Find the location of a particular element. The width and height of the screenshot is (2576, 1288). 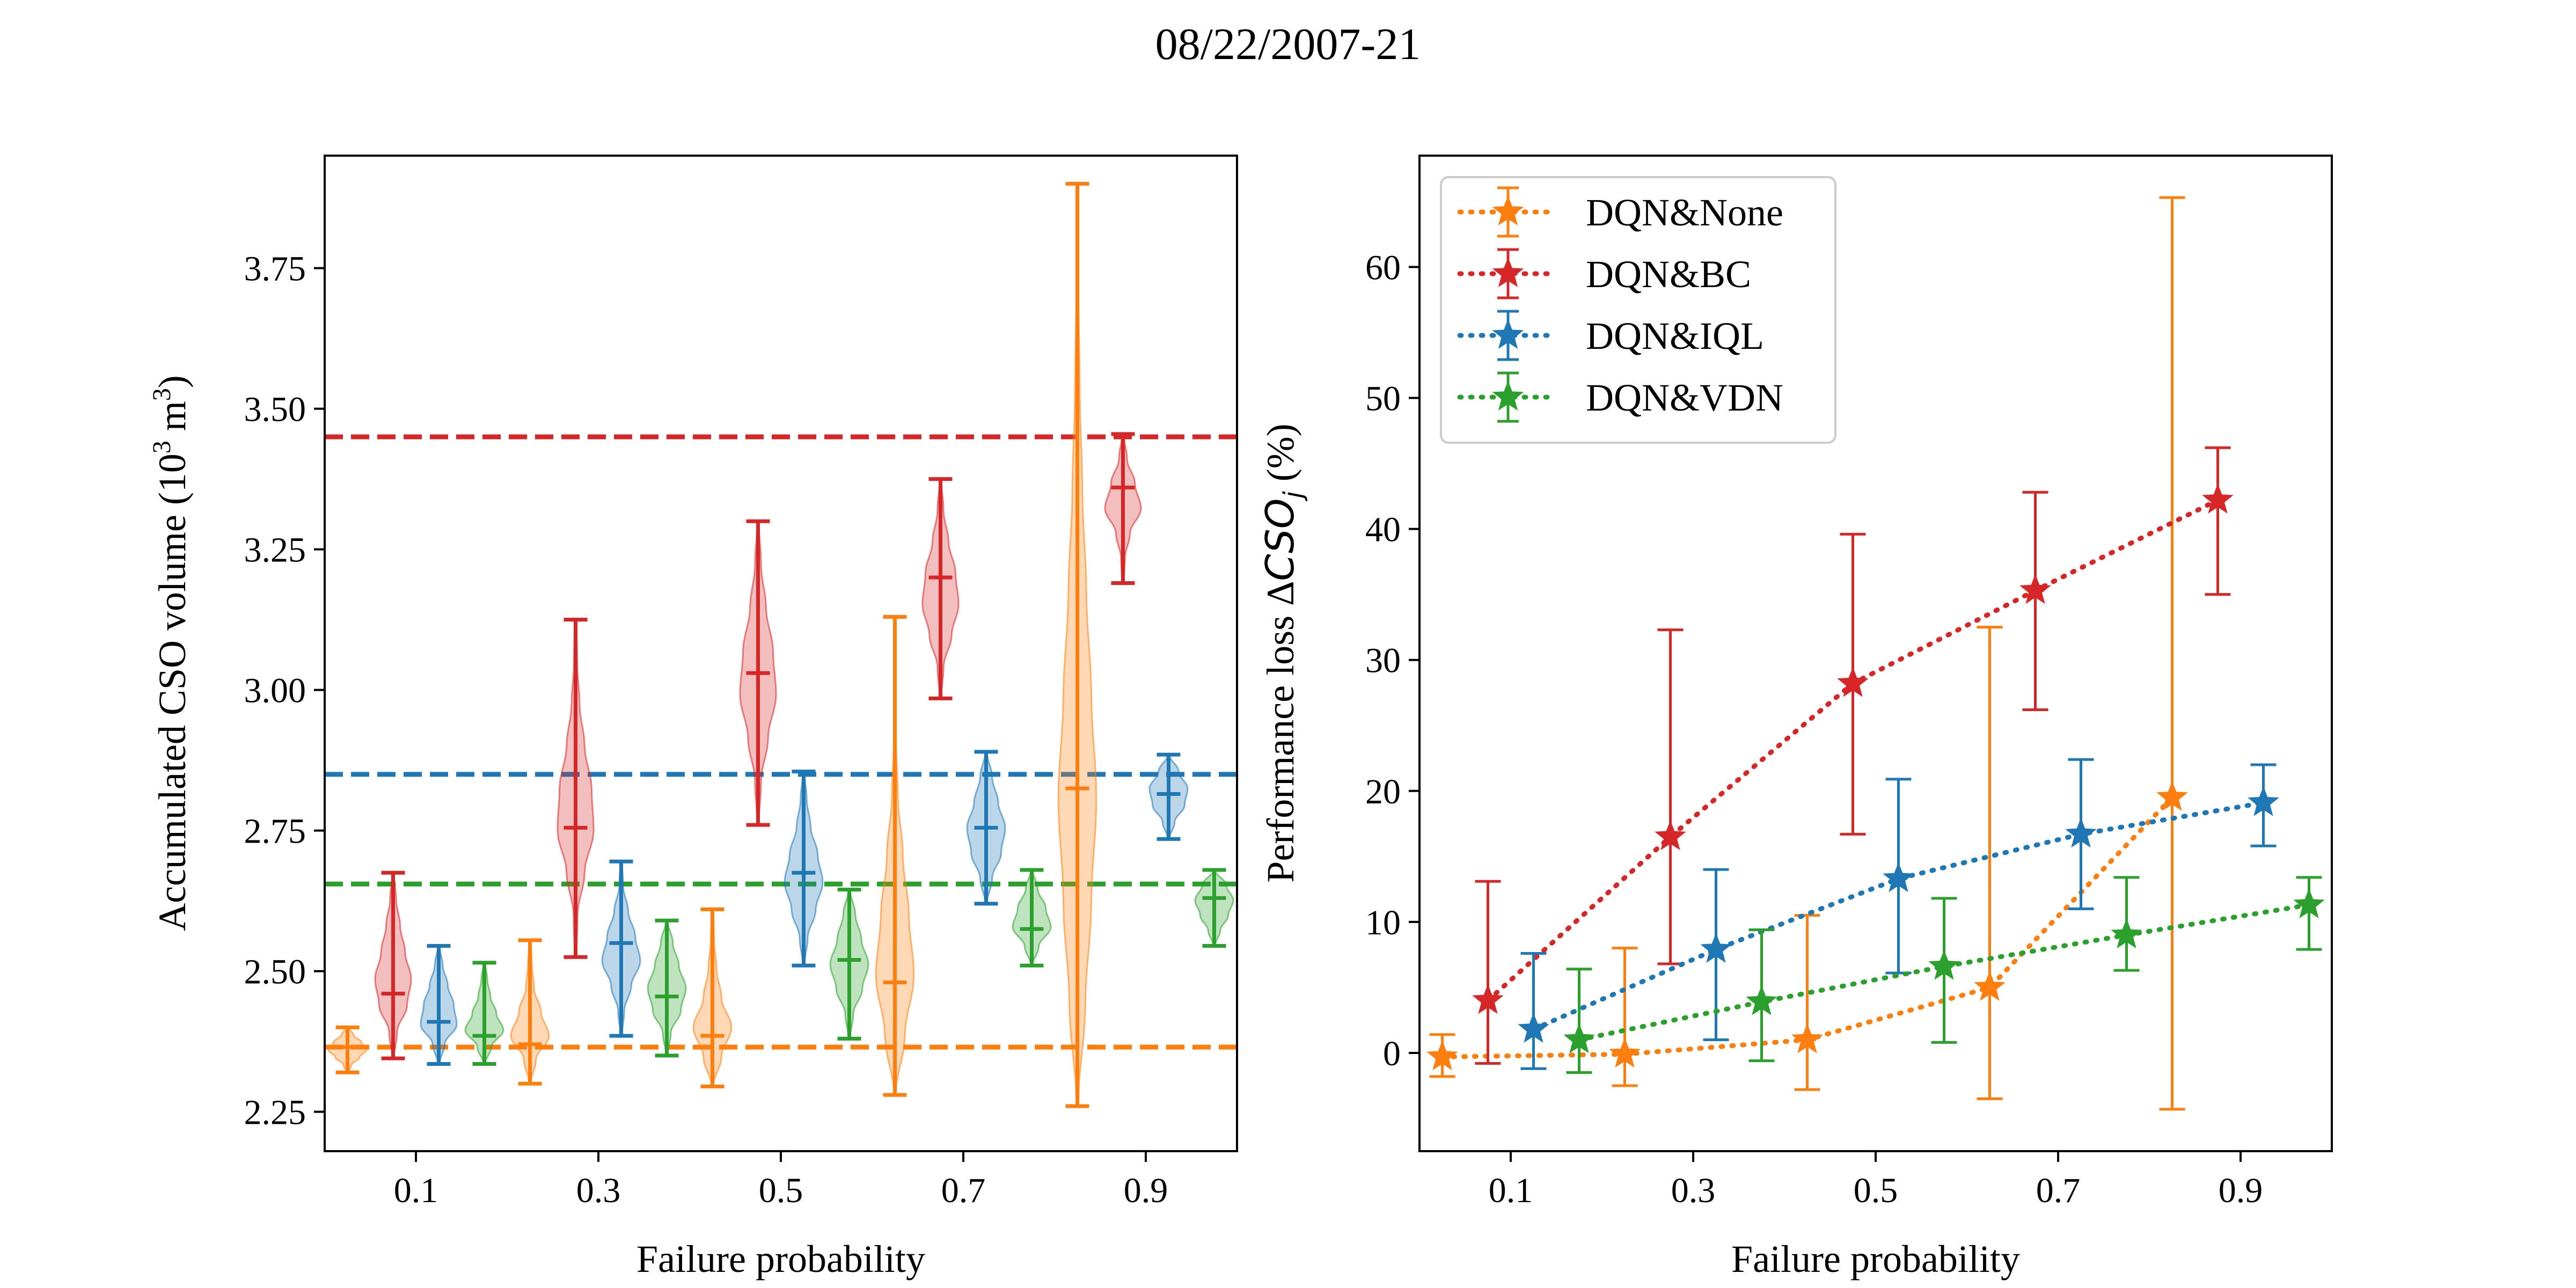

violin-x-axis-label: Failure probability is located at coordinates (780, 1259).